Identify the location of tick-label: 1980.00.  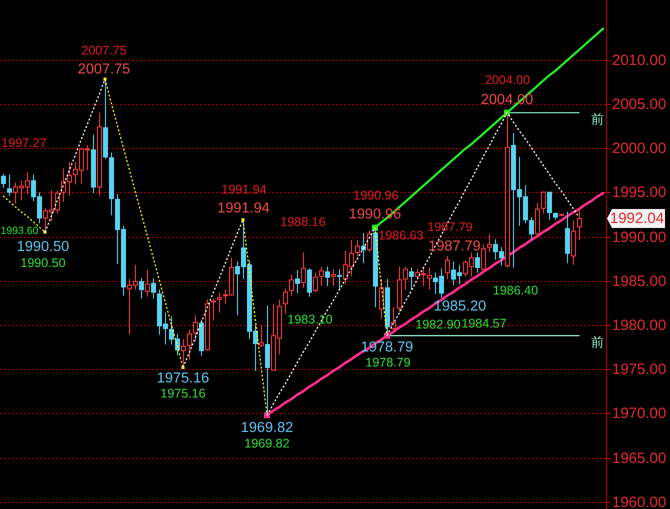
(639, 325).